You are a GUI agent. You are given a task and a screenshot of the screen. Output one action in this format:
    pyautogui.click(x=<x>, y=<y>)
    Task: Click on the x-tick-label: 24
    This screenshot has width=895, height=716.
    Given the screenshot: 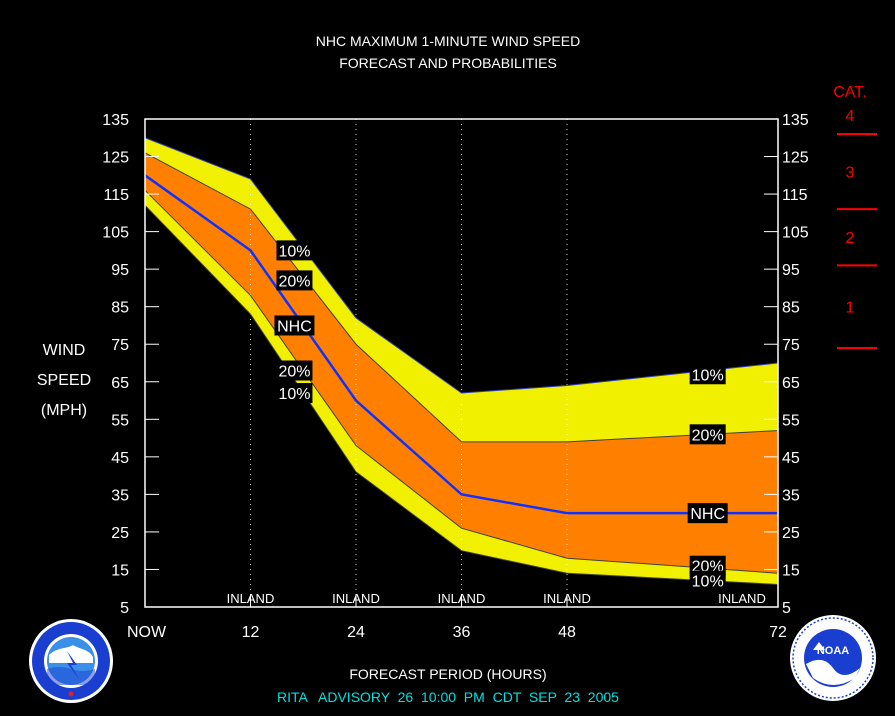 What is the action you would take?
    pyautogui.click(x=356, y=632)
    